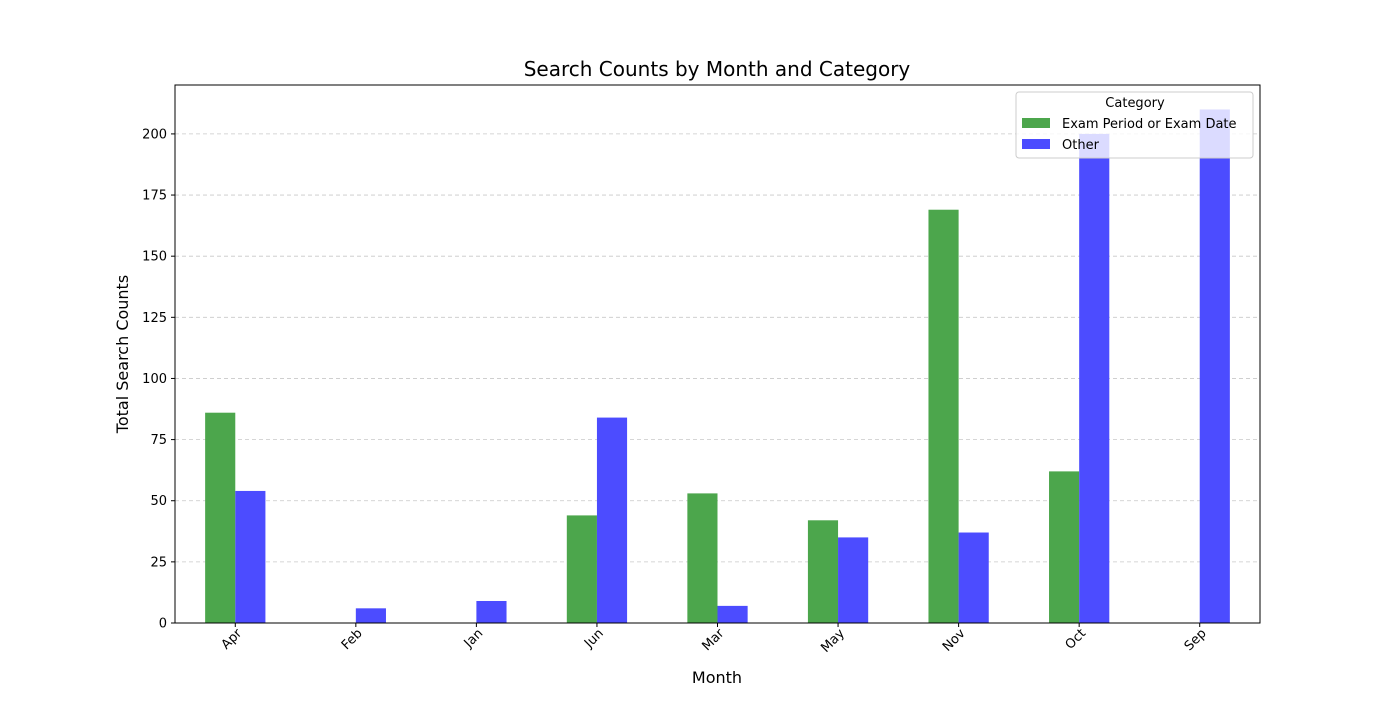  Describe the element at coordinates (158, 440) in the screenshot. I see `y-tick-label: 75` at that location.